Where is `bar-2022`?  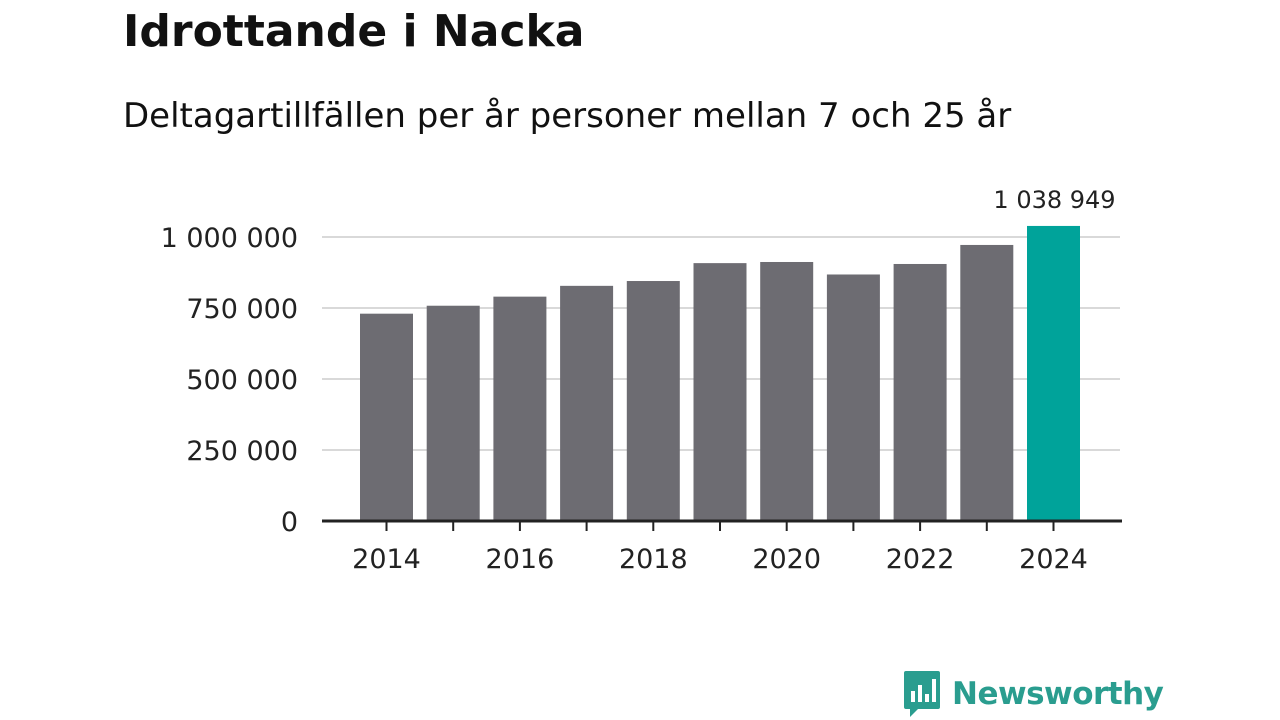 bar-2022 is located at coordinates (920, 392).